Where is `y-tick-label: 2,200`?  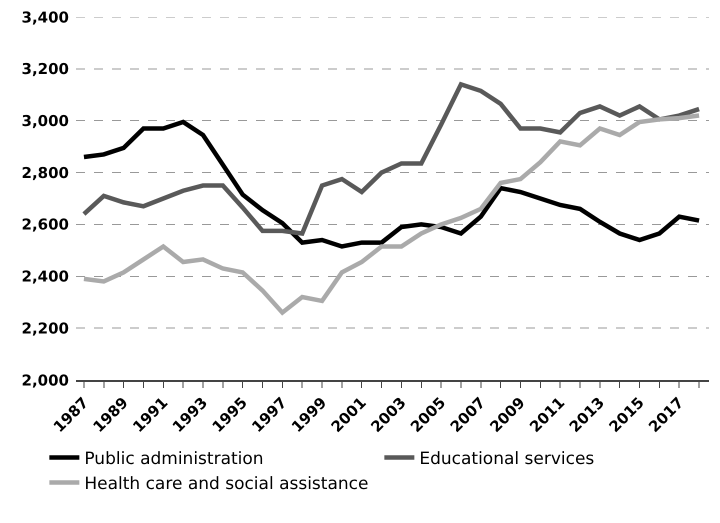 y-tick-label: 2,200 is located at coordinates (45, 328).